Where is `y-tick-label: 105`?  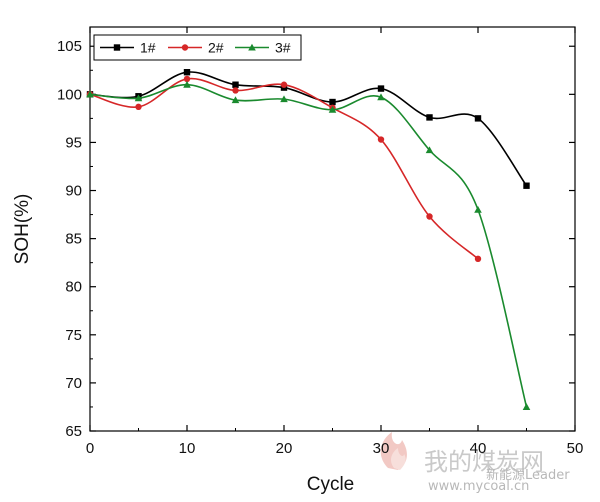
y-tick-label: 105 is located at coordinates (69, 46).